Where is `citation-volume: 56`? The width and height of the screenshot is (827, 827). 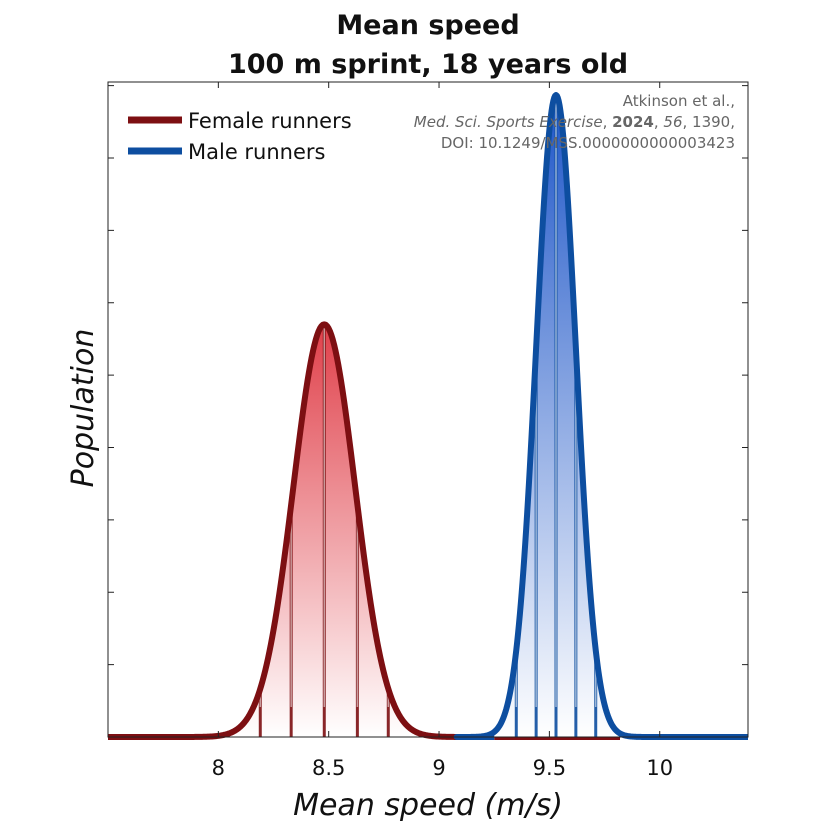 citation-volume: 56 is located at coordinates (672, 122).